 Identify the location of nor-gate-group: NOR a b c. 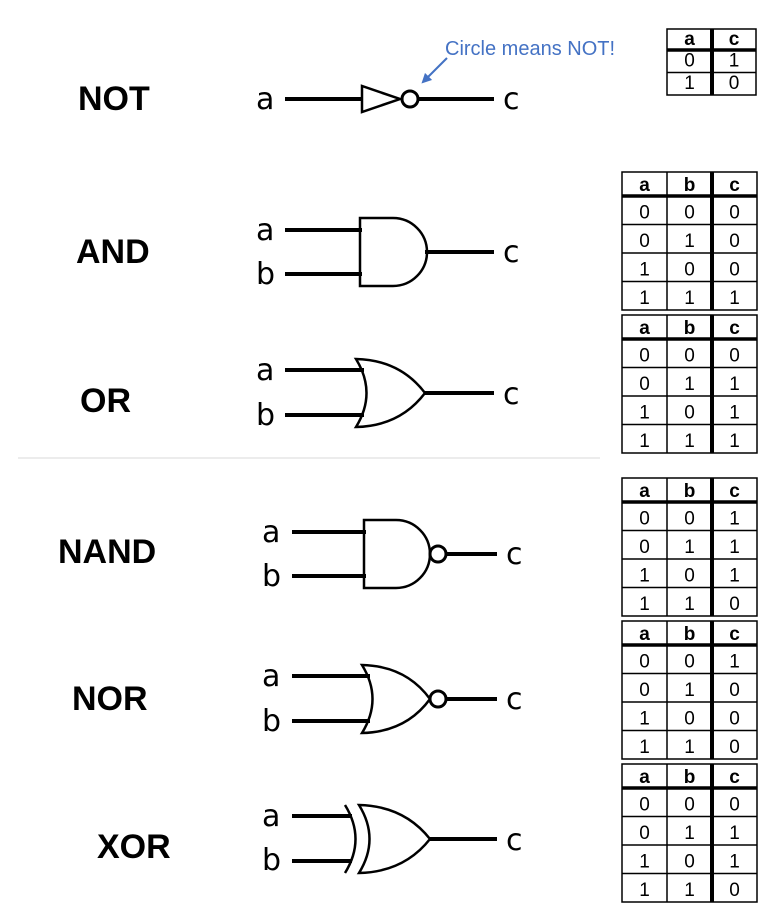
(297, 699).